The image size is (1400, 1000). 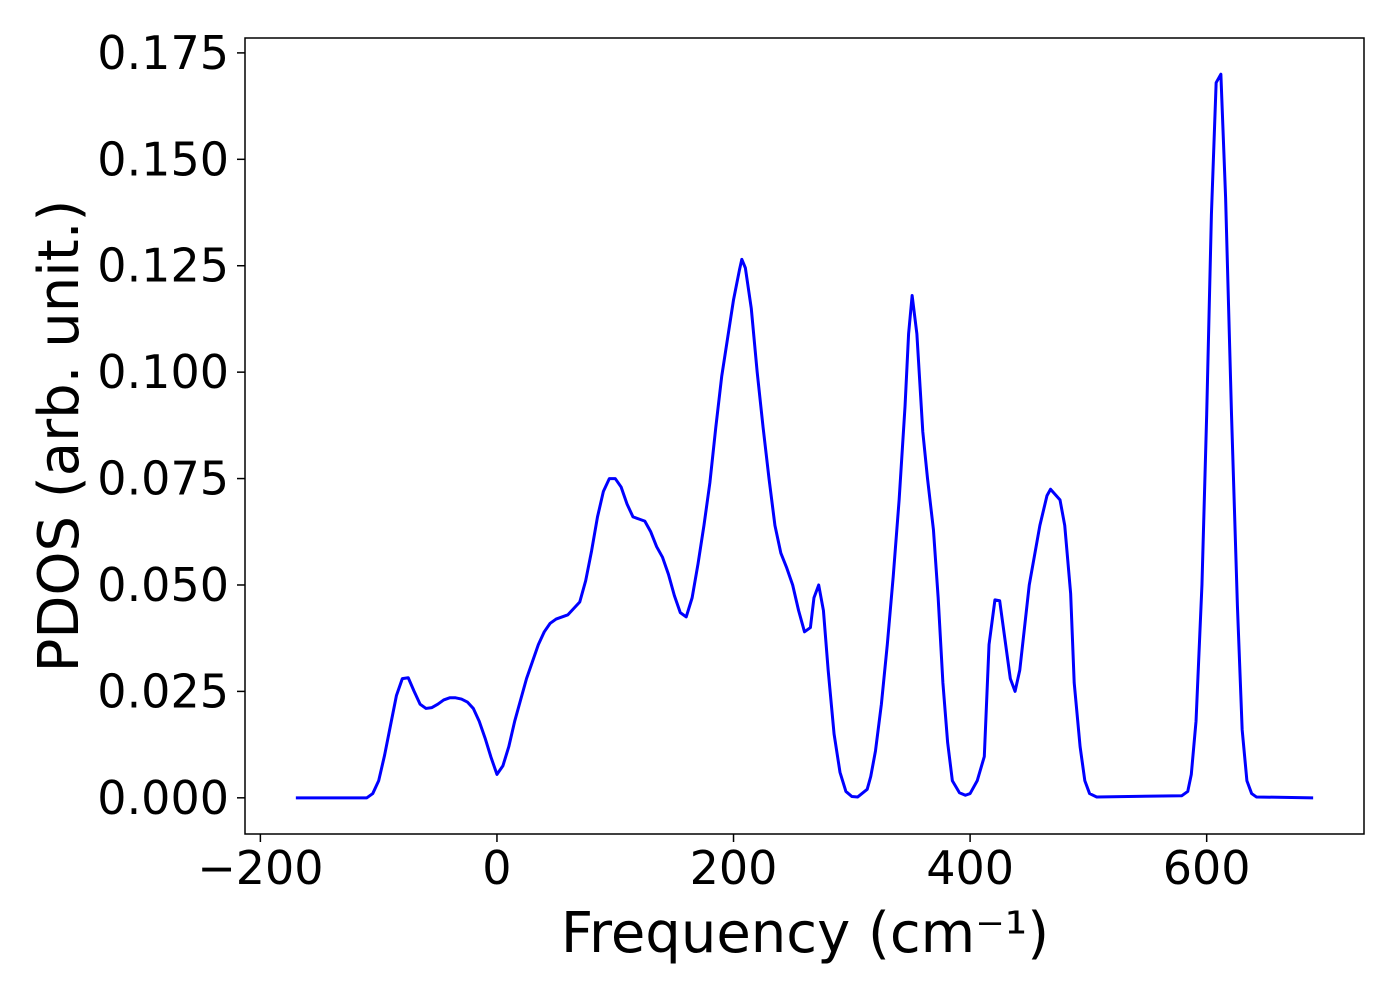 What do you see at coordinates (163, 159) in the screenshot?
I see `y-tick-label: 0.150` at bounding box center [163, 159].